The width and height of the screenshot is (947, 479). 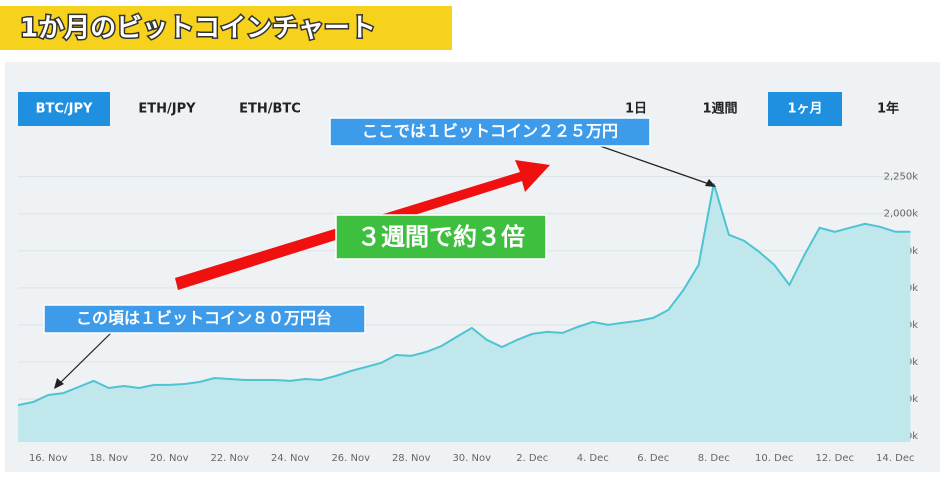 I want to click on x-tick-label: 12. Dec, so click(x=835, y=458).